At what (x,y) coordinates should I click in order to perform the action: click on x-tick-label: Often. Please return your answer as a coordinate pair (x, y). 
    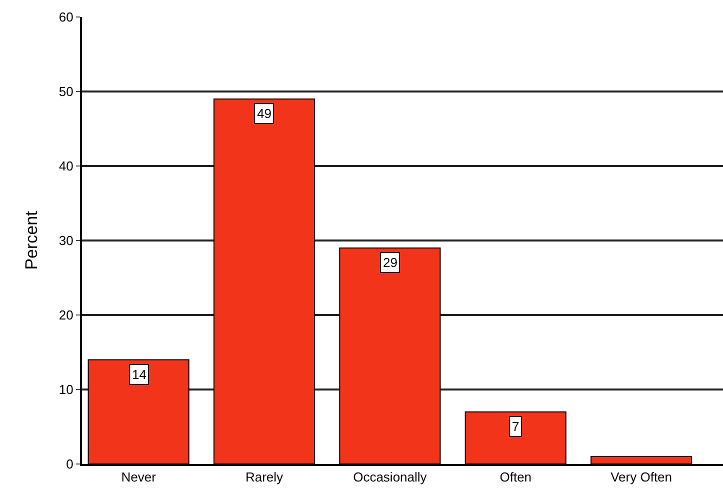
    Looking at the image, I should click on (516, 477).